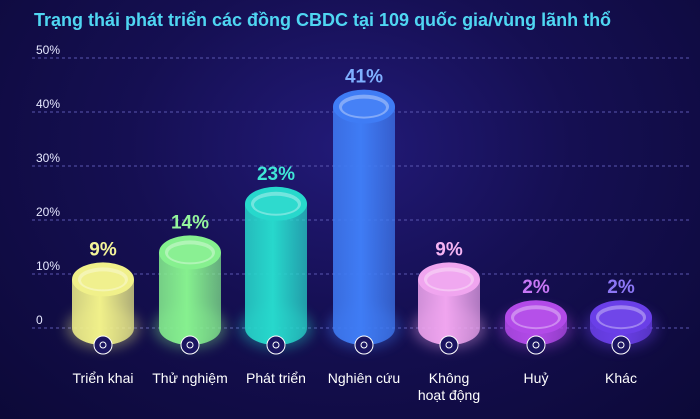 The image size is (700, 419). What do you see at coordinates (48, 50) in the screenshot?
I see `y-tick-label: 50%` at bounding box center [48, 50].